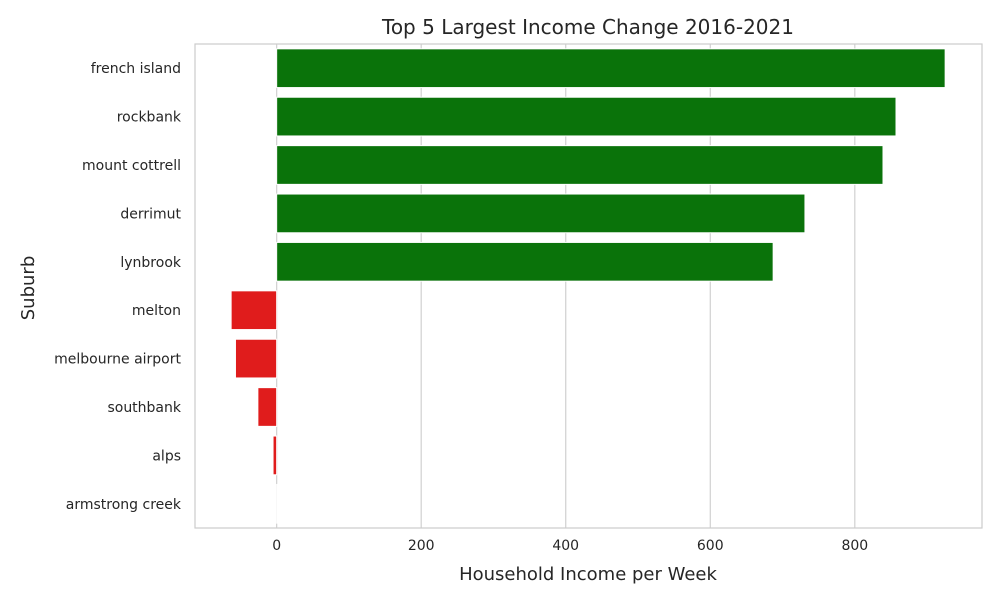 The image size is (1000, 600). What do you see at coordinates (117, 360) in the screenshot?
I see `y-tick-label: melbourne airport` at bounding box center [117, 360].